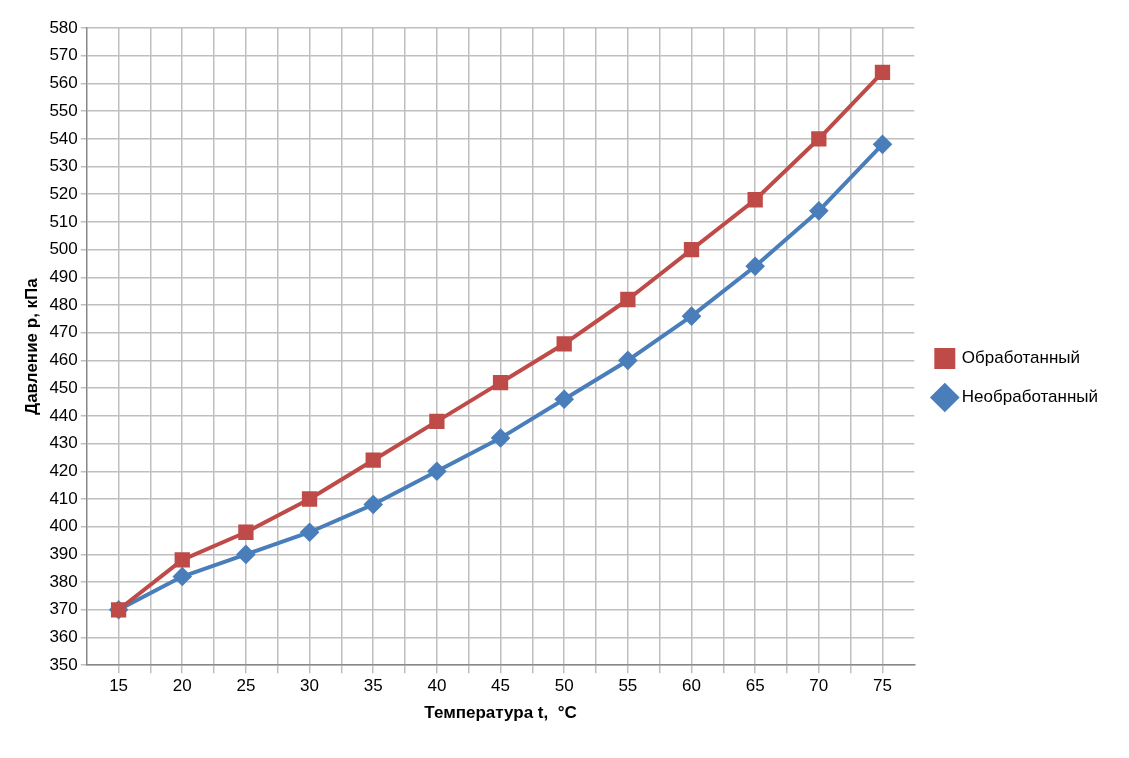 The width and height of the screenshot is (1129, 758). What do you see at coordinates (63, 110) in the screenshot?
I see `y-tick-label: 550` at bounding box center [63, 110].